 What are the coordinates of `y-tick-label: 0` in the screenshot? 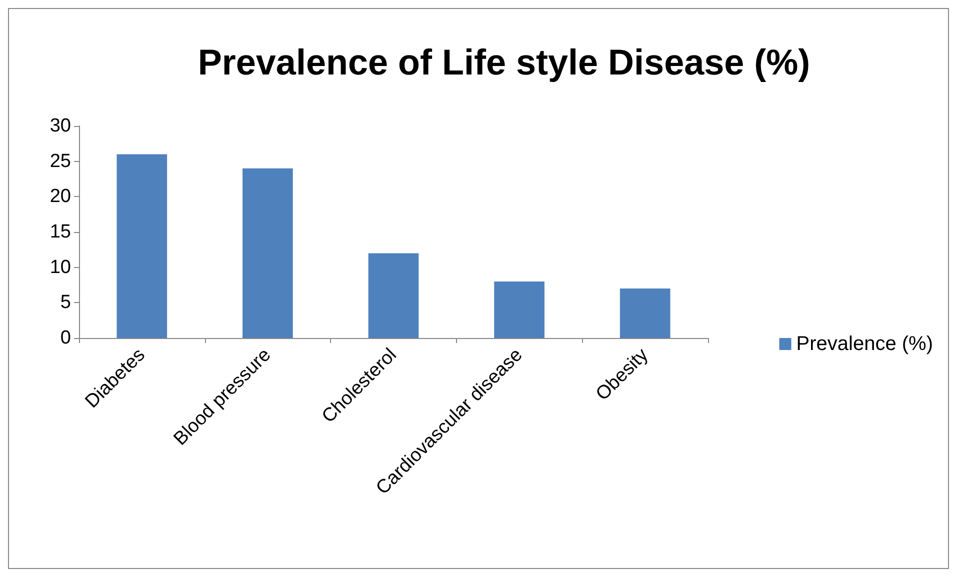 It's located at (65, 338).